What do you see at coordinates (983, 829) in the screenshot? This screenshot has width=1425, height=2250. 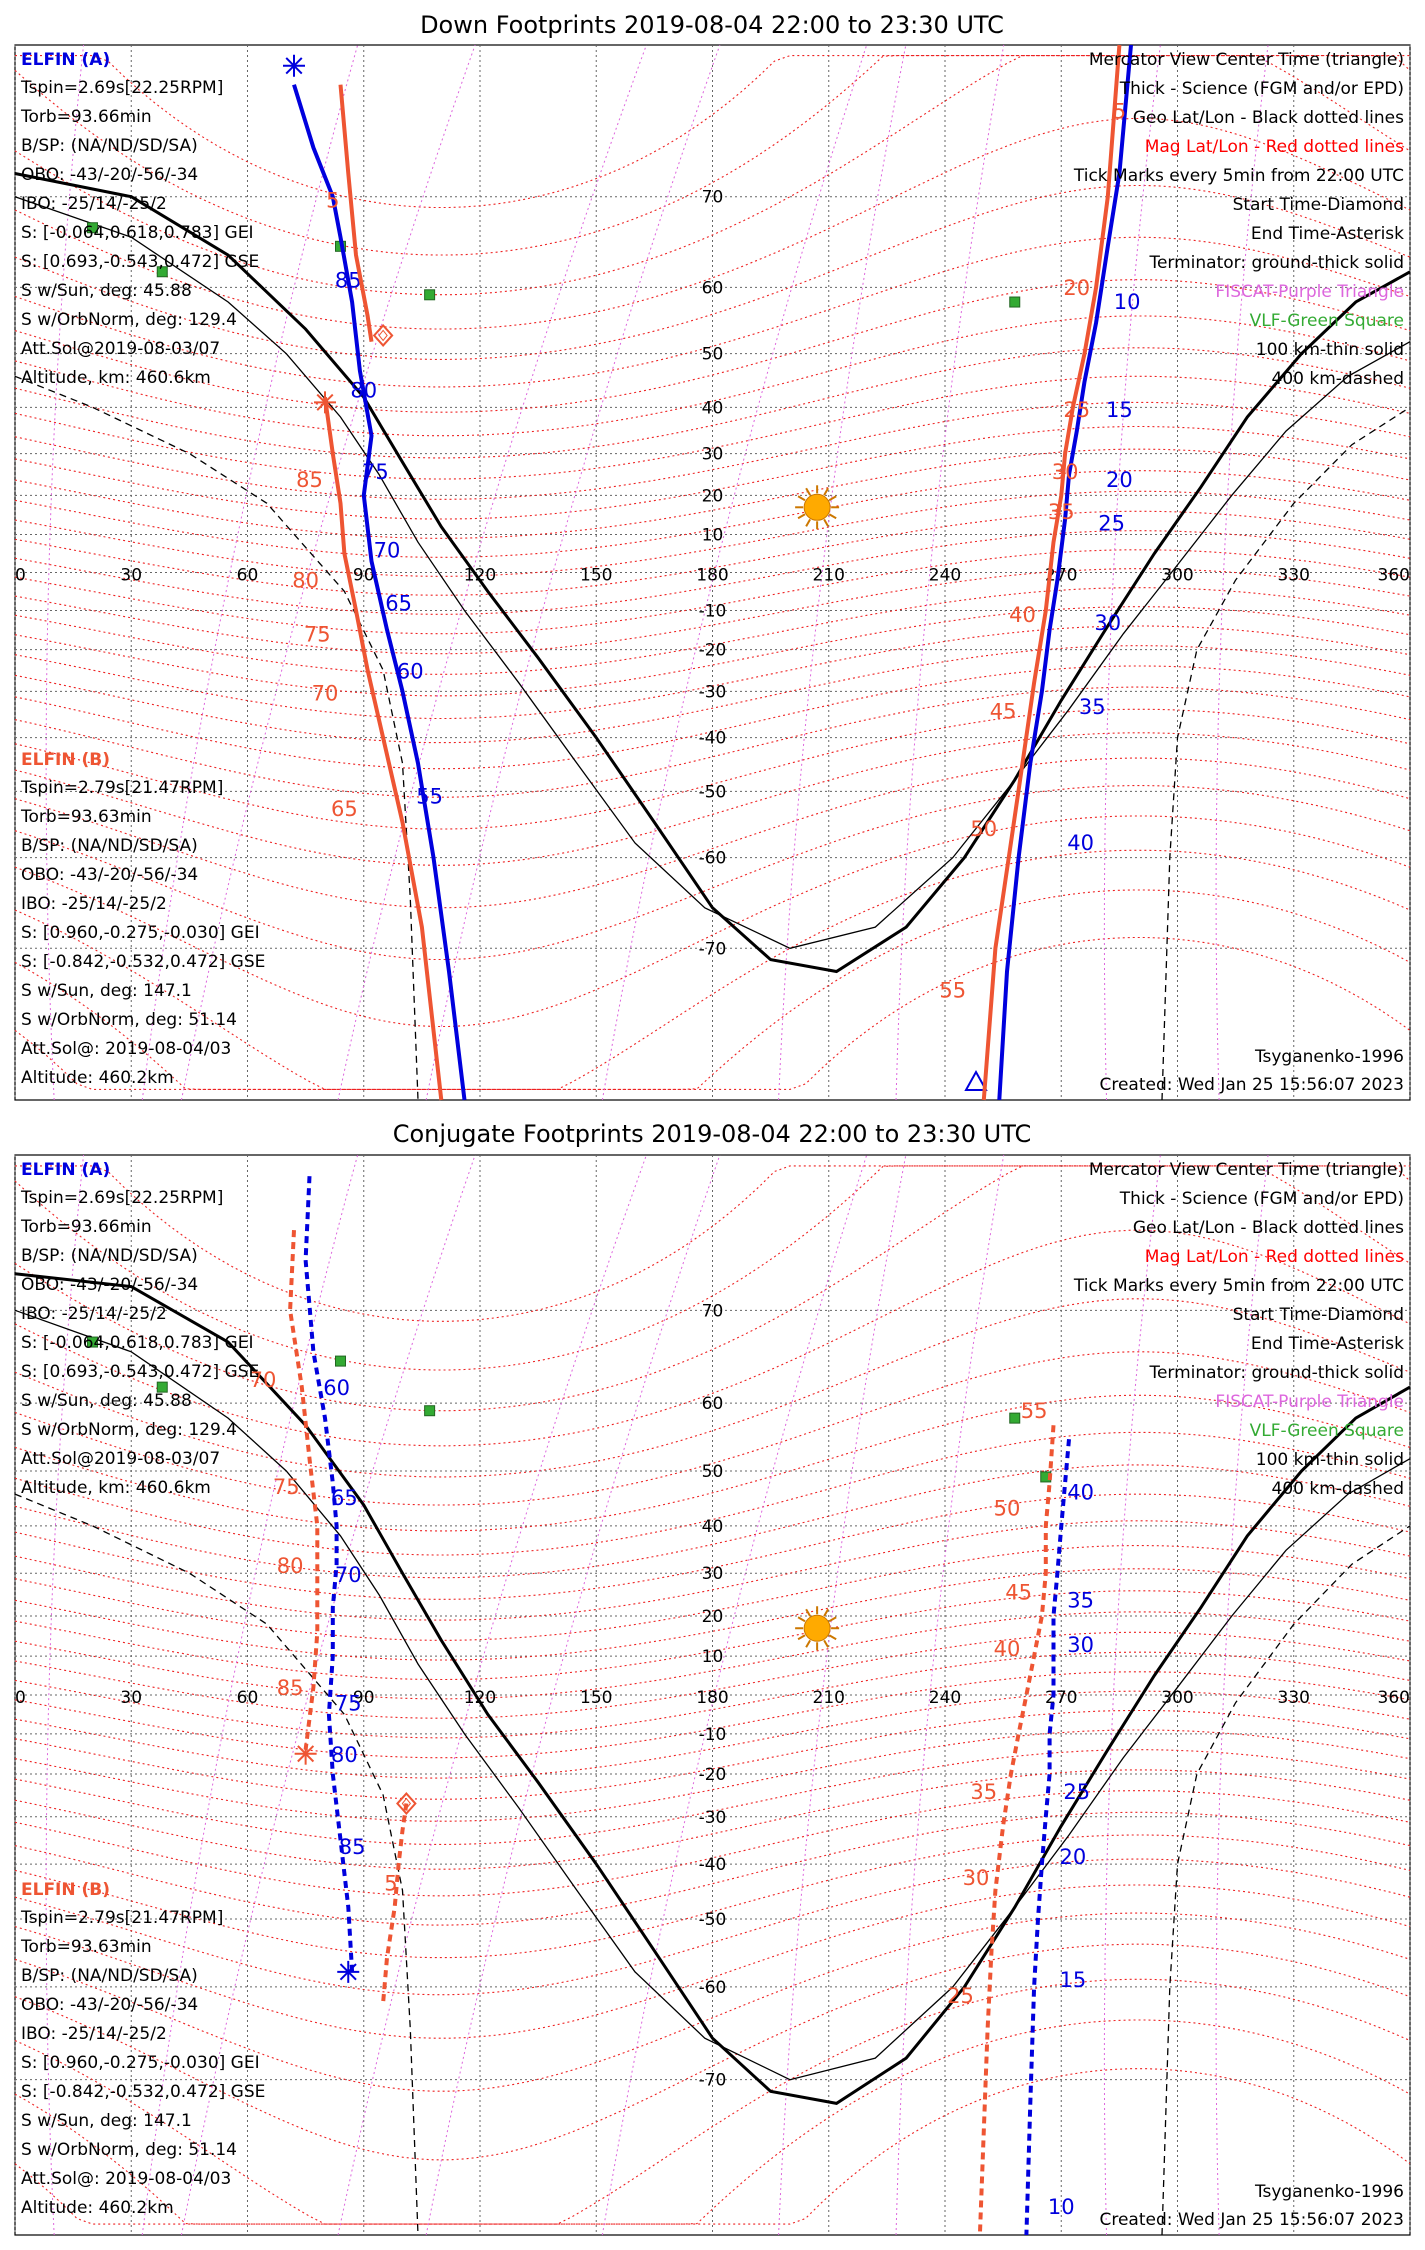 I see `track-tick-label: 50` at bounding box center [983, 829].